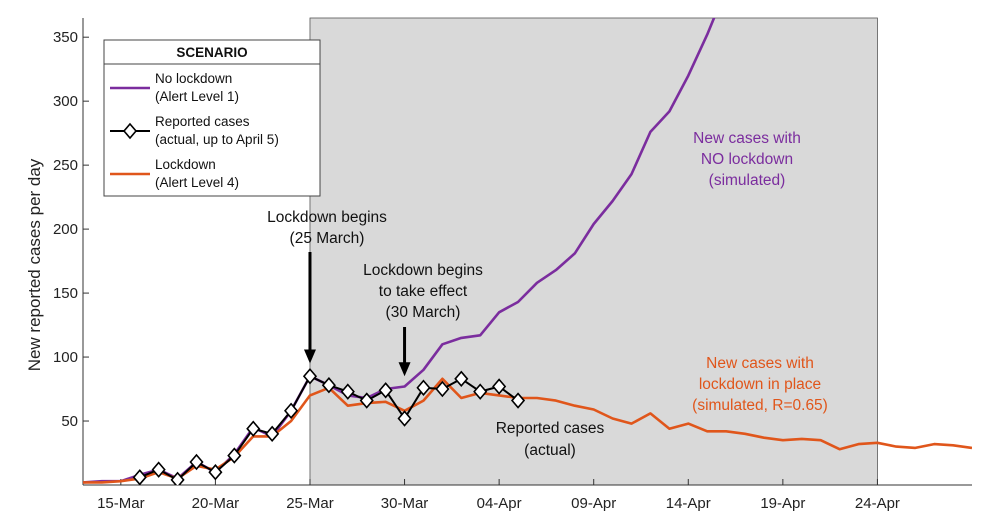 This screenshot has width=981, height=531. Describe the element at coordinates (65, 37) in the screenshot. I see `y-tick-label: 350` at that location.